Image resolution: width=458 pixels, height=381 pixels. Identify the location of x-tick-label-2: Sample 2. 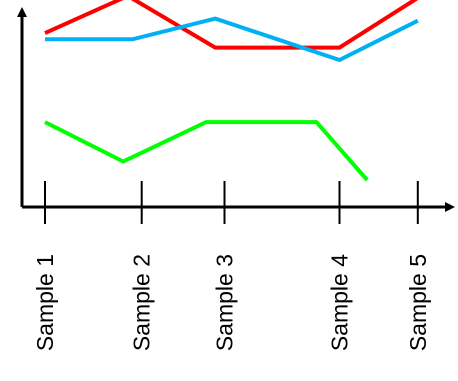
(142, 302).